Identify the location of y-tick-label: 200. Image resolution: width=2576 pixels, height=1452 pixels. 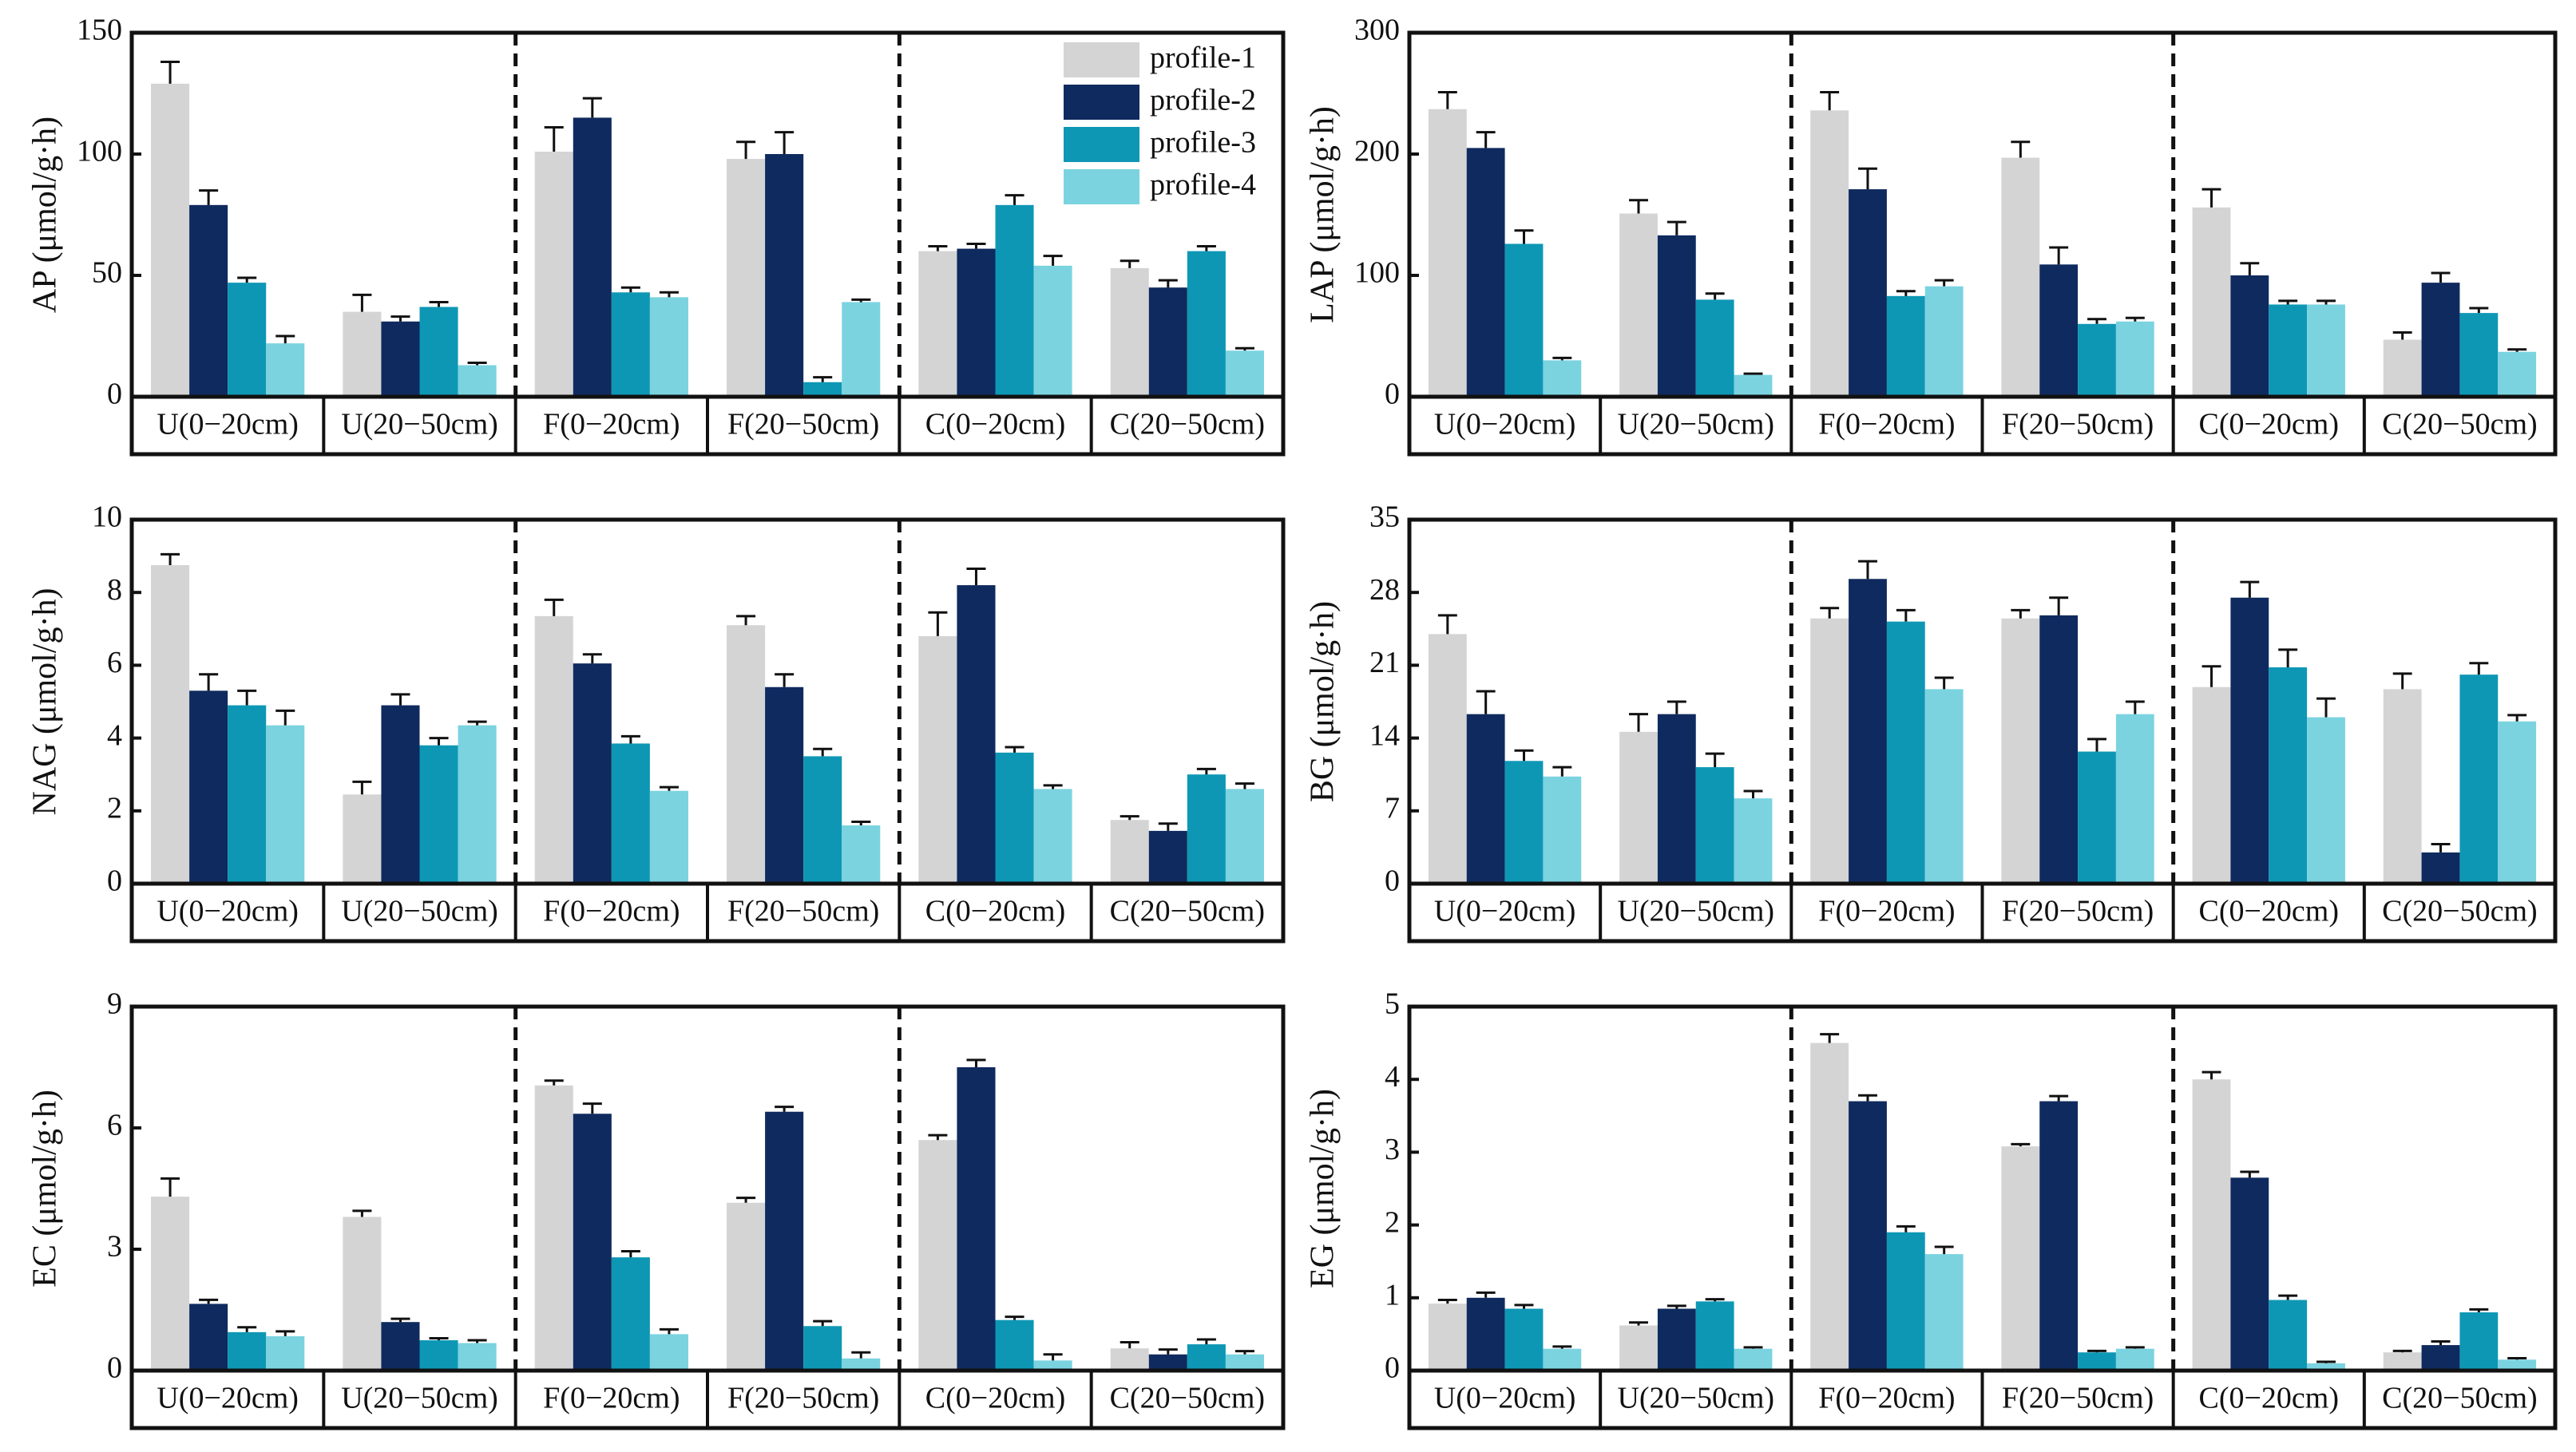
(1377, 151).